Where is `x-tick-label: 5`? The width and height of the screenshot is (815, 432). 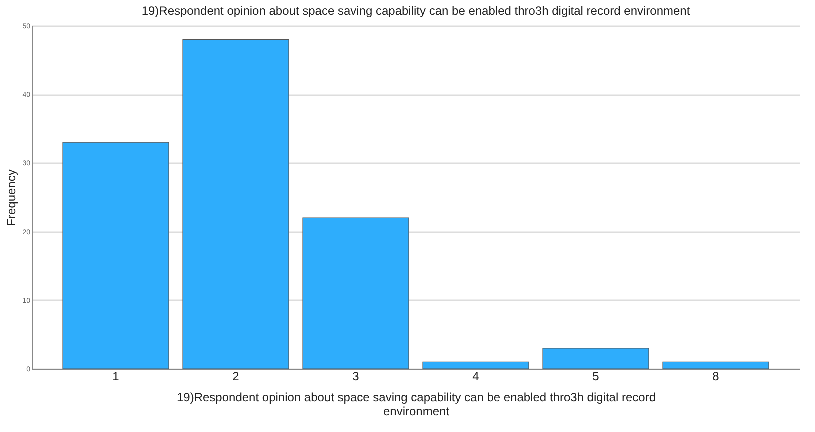 x-tick-label: 5 is located at coordinates (596, 377).